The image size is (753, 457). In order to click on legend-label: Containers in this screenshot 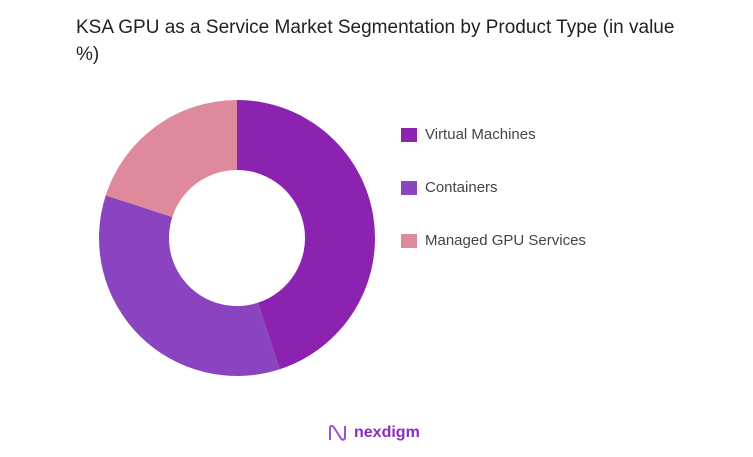, I will do `click(461, 187)`.